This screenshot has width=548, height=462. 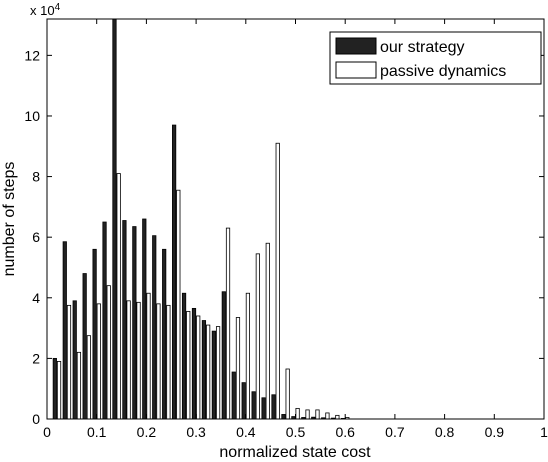 What do you see at coordinates (544, 432) in the screenshot?
I see `x-tick-label: 1` at bounding box center [544, 432].